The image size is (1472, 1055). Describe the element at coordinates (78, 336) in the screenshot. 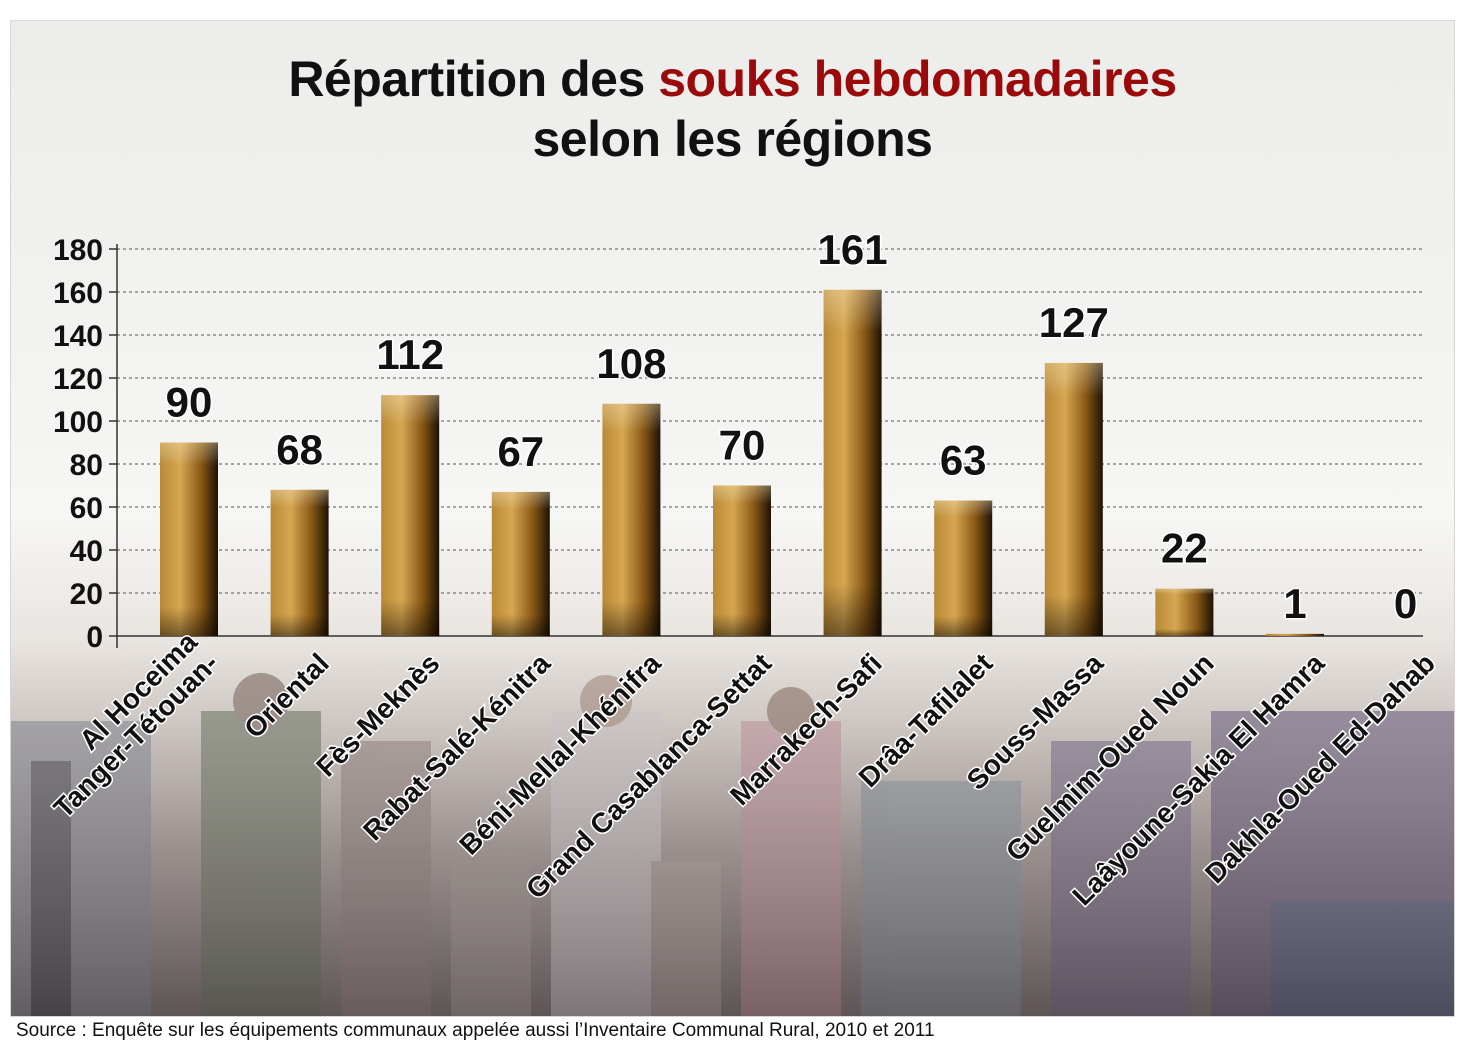

I see `y-tick-label: 140` at that location.